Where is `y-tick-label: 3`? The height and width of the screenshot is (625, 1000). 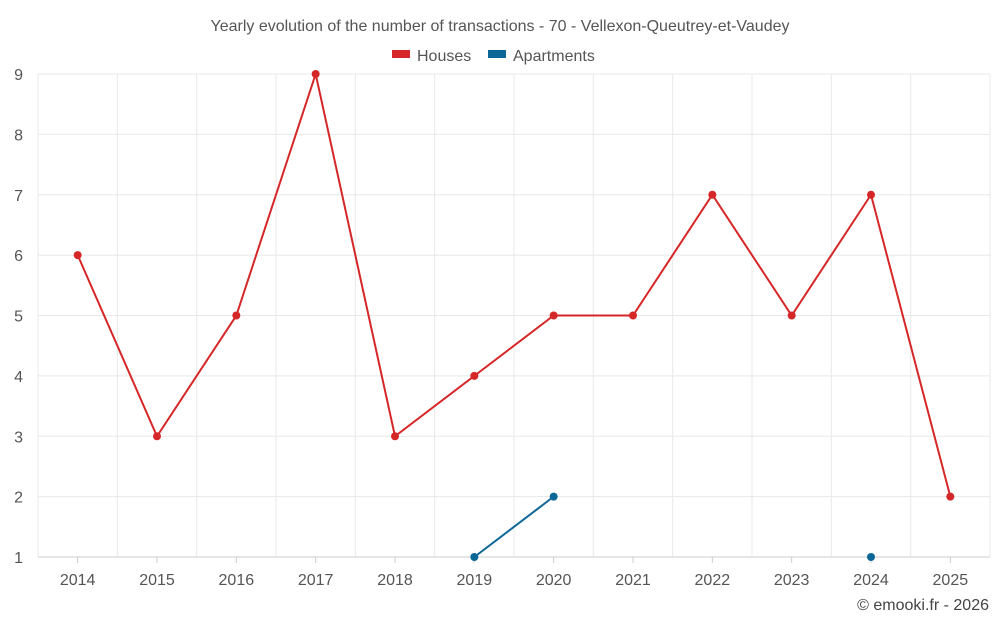 y-tick-label: 3 is located at coordinates (18, 437).